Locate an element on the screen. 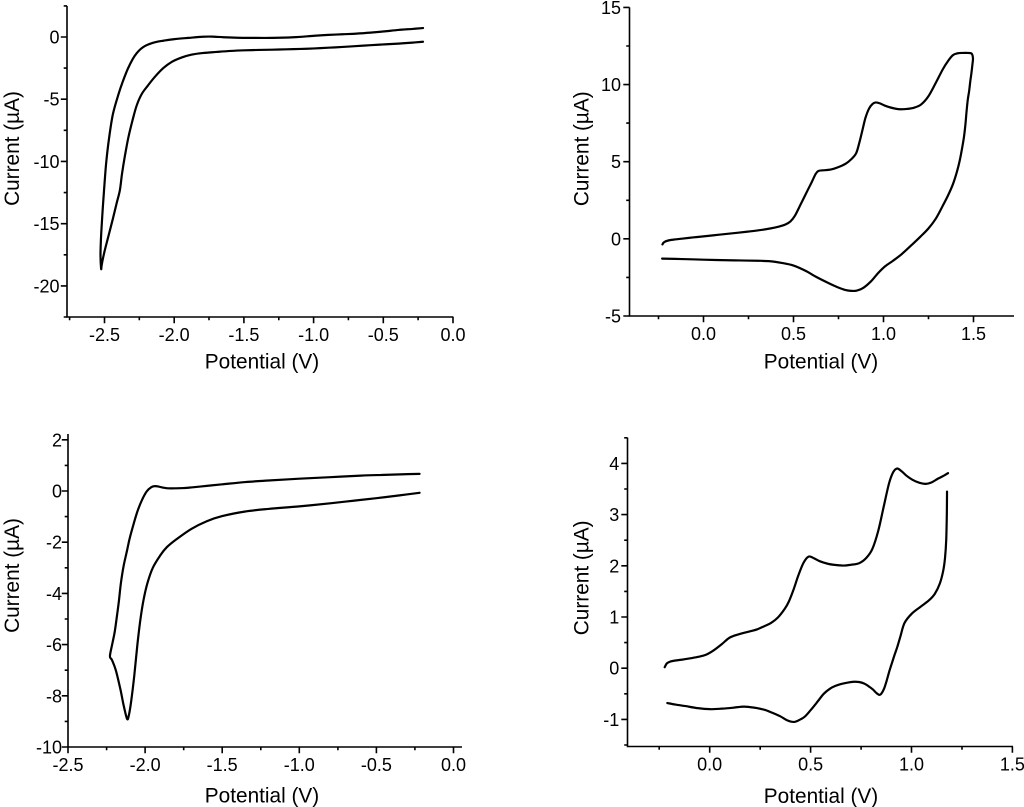 This screenshot has height=807, width=1024. svg-text: -4 is located at coordinates (54, 594).